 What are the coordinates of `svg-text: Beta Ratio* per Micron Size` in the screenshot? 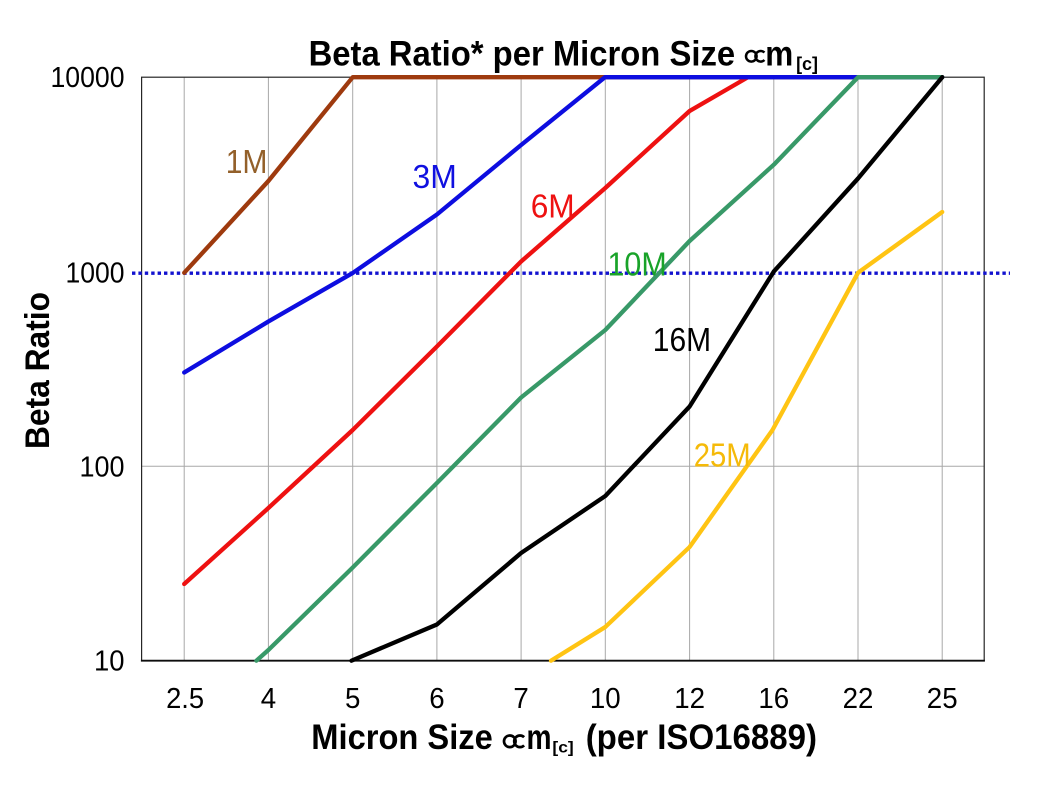 It's located at (522, 54).